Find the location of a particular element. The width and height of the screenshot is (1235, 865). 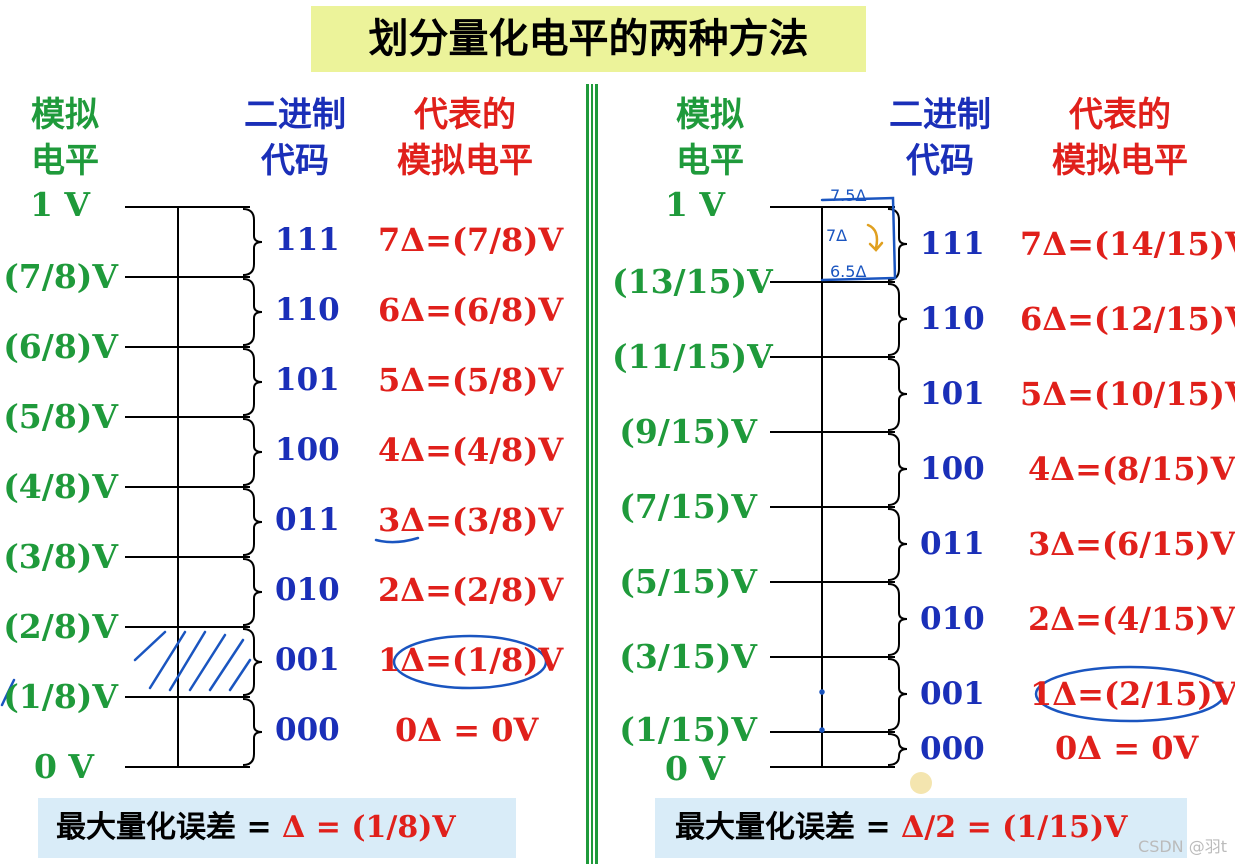

left-header-binary: 二进制 代码 is located at coordinates (295, 138).